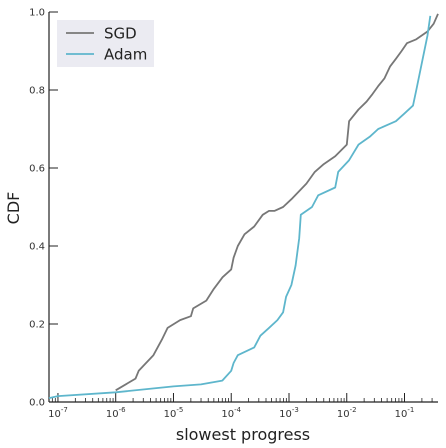 Image resolution: width=446 pixels, height=448 pixels. Describe the element at coordinates (125, 55) in the screenshot. I see `legend-label-adam: Adam` at that location.